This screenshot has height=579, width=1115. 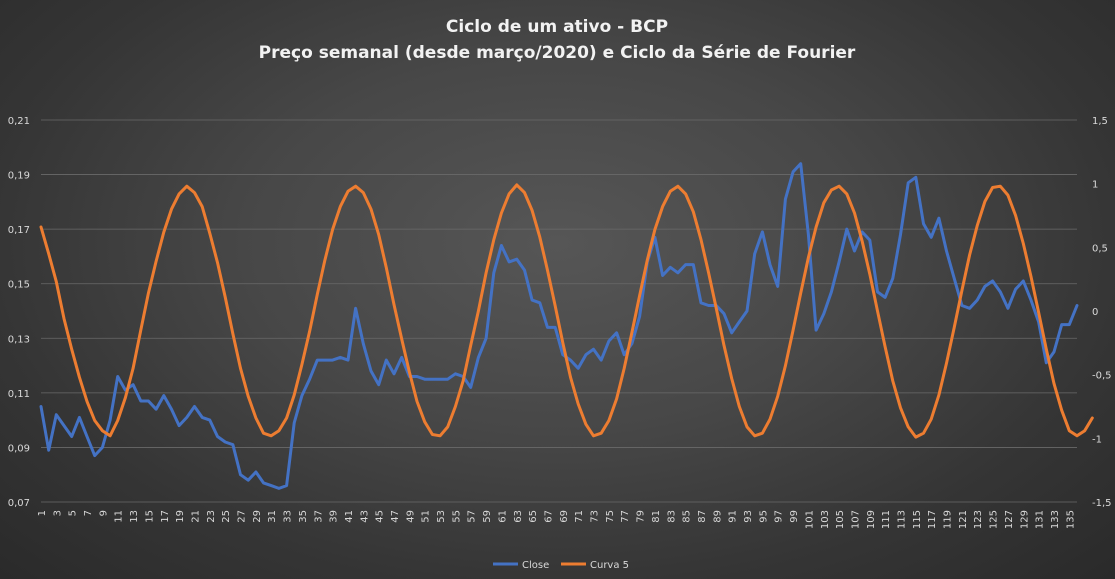 What do you see at coordinates (57, 513) in the screenshot?
I see `x-tick-label: 3` at bounding box center [57, 513].